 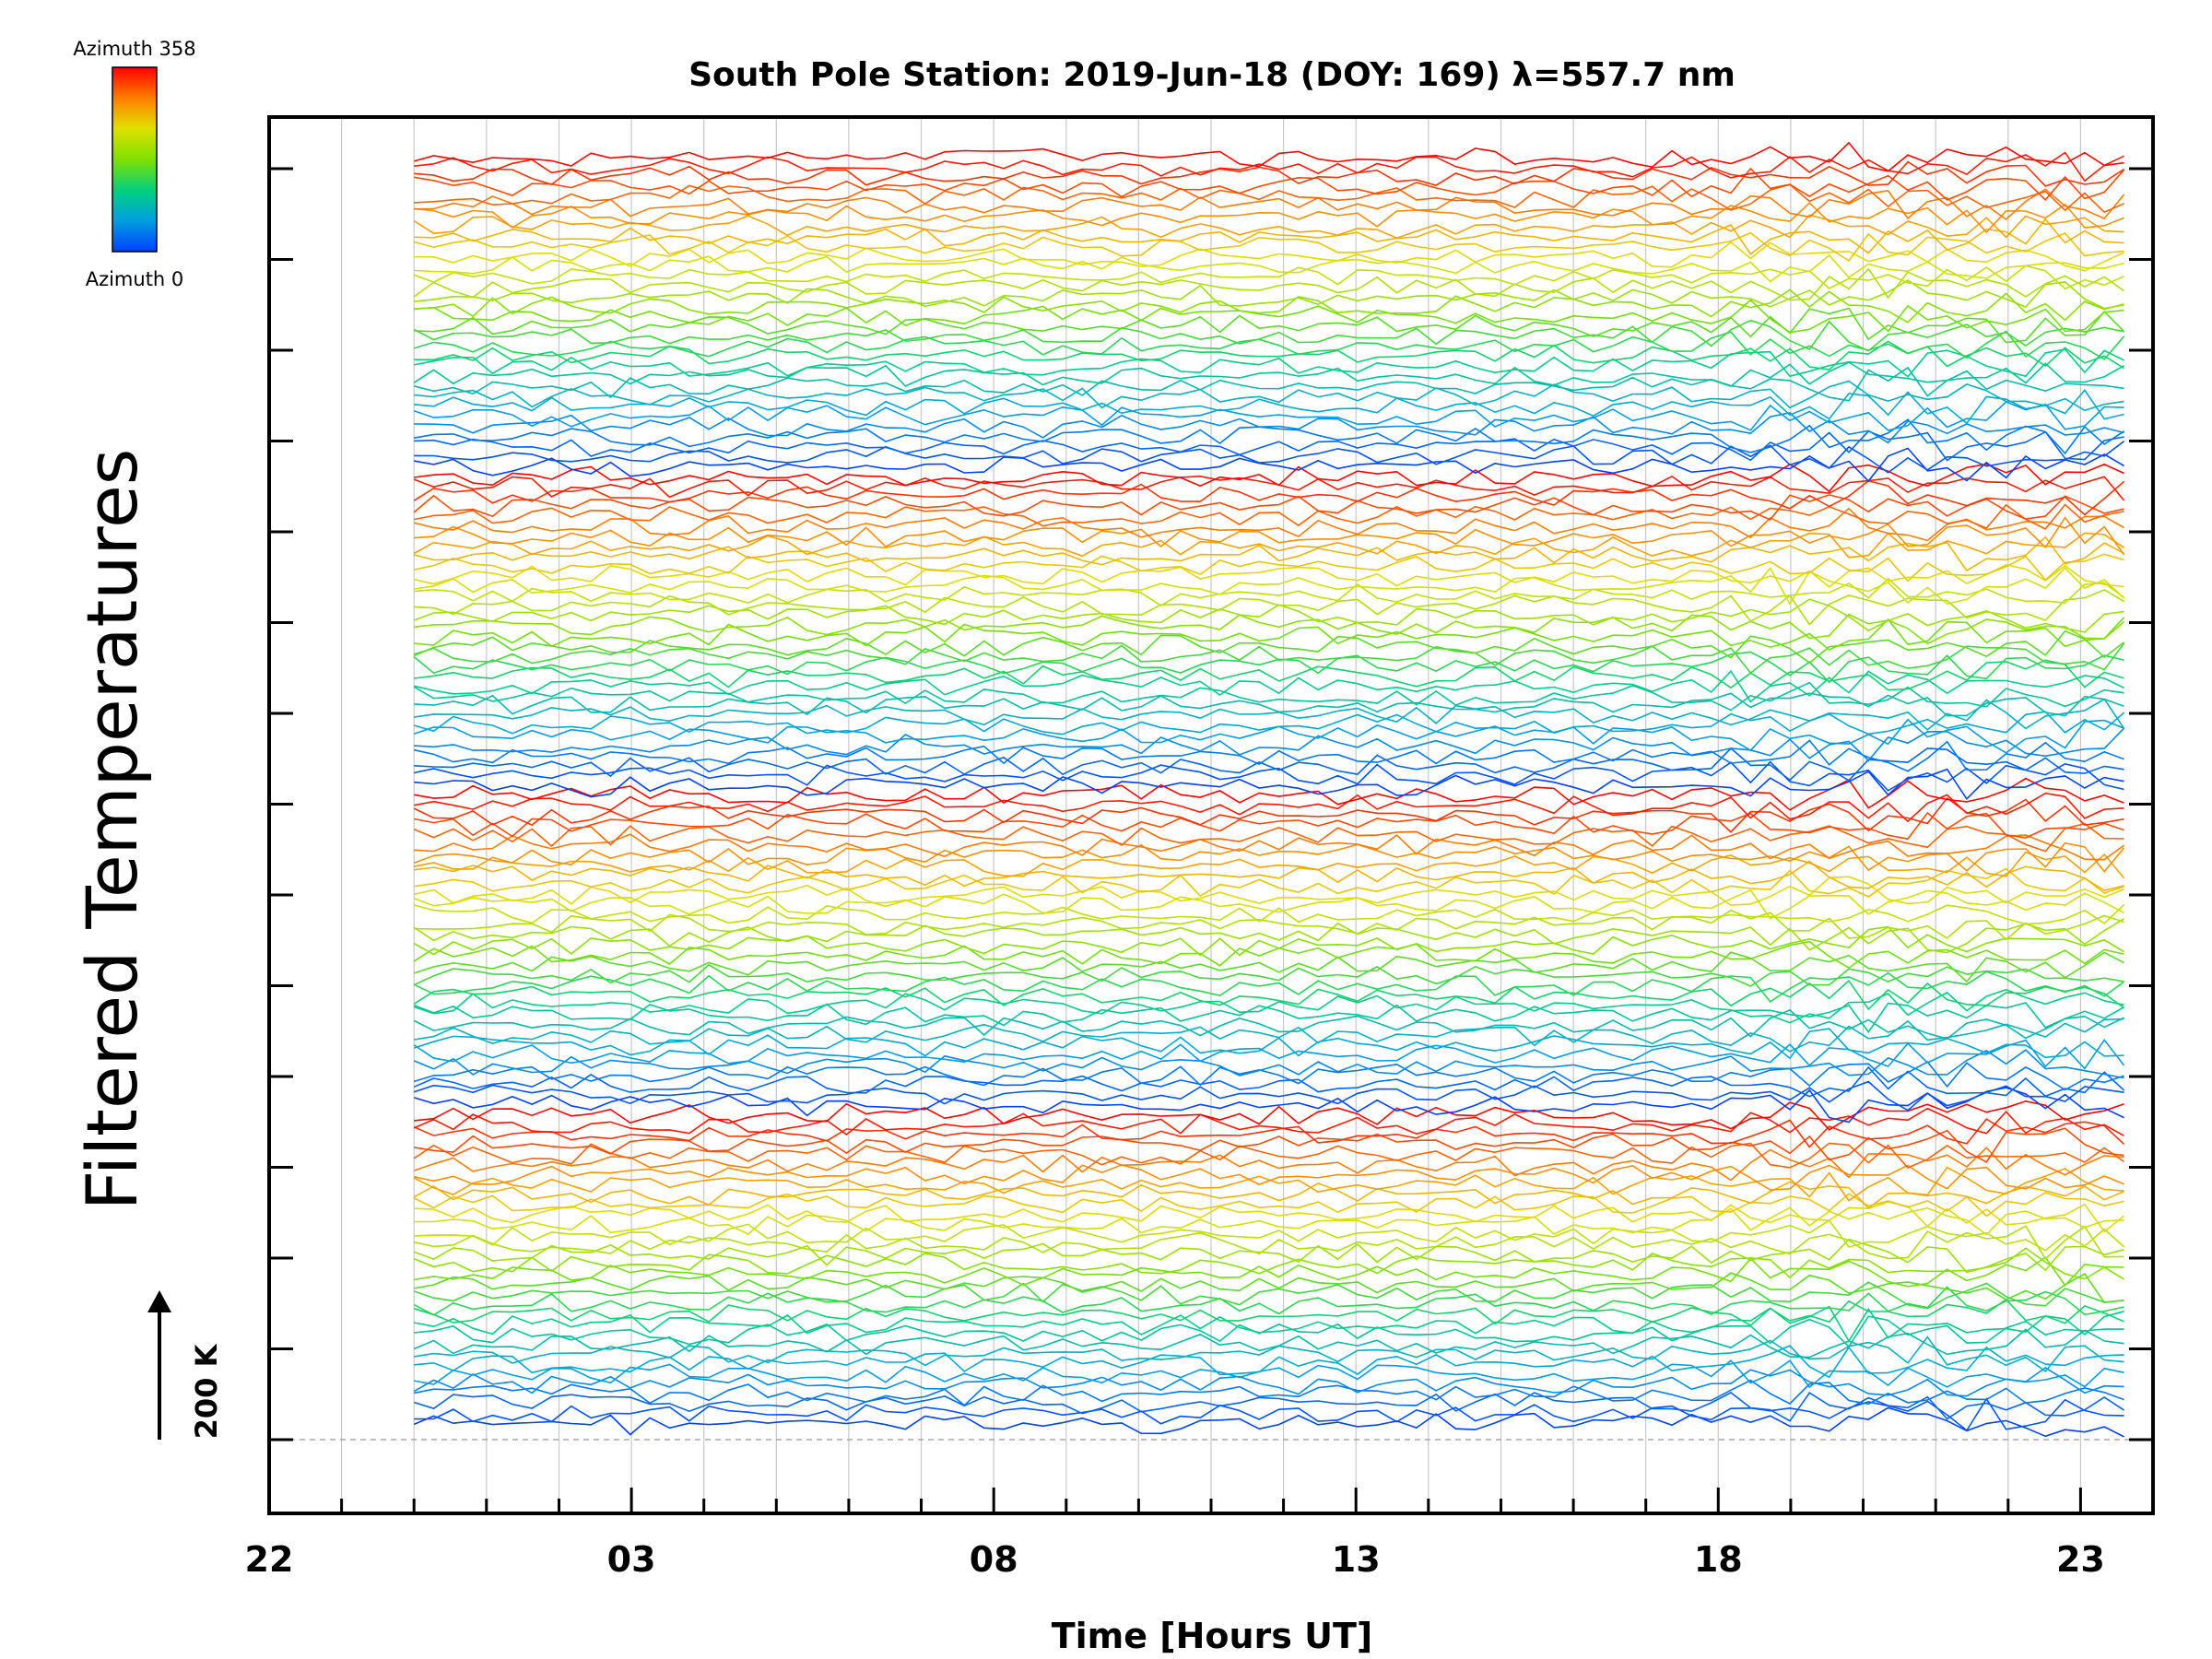 I want to click on x-tick-label: 23, so click(x=2080, y=1559).